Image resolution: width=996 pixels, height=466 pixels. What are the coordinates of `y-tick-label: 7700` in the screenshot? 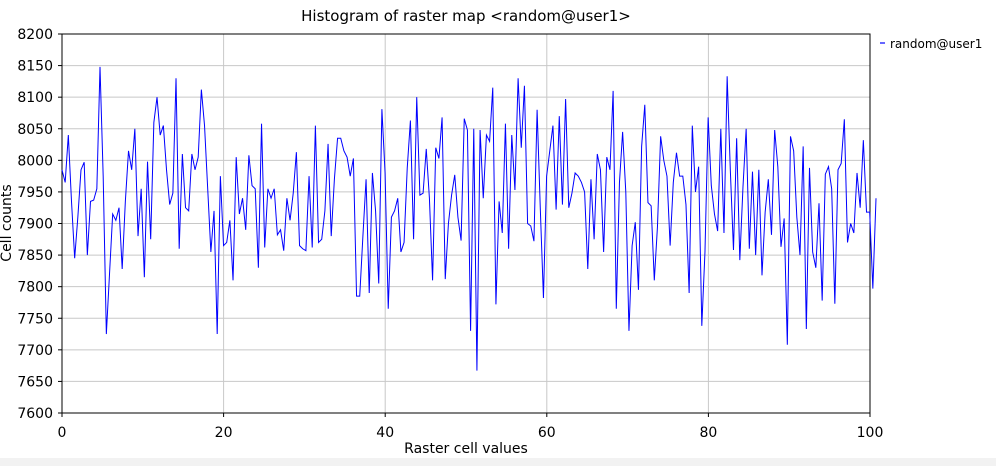 It's located at (35, 351).